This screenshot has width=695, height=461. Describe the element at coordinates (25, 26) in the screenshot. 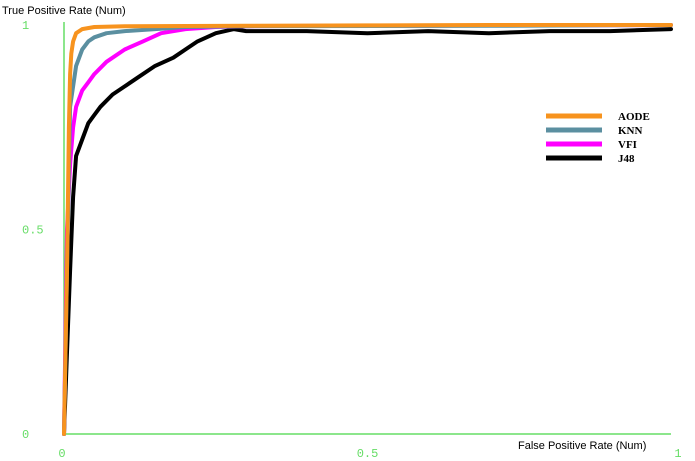

I see `y-tick-label: 1` at that location.